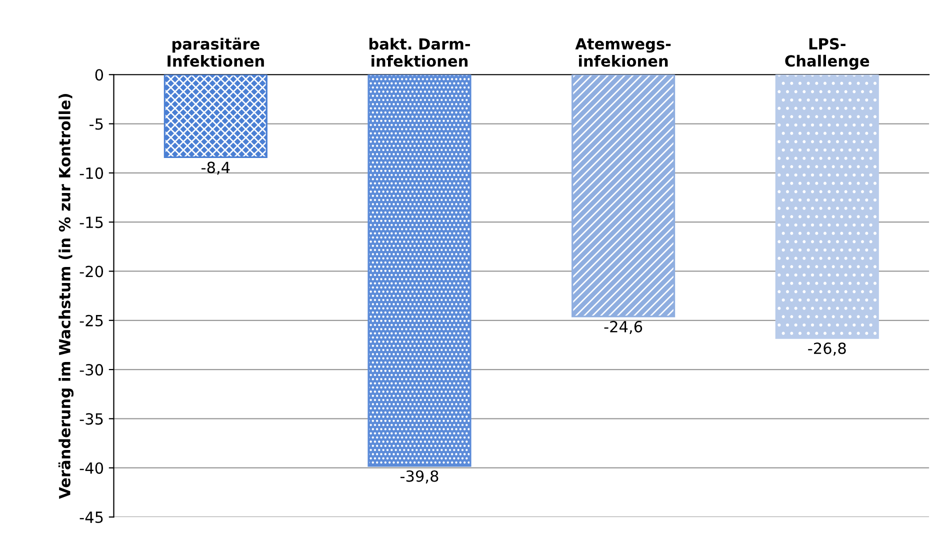 Image resolution: width=948 pixels, height=533 pixels. I want to click on x-tick-label: Atemwegs- infekionen, so click(623, 52).